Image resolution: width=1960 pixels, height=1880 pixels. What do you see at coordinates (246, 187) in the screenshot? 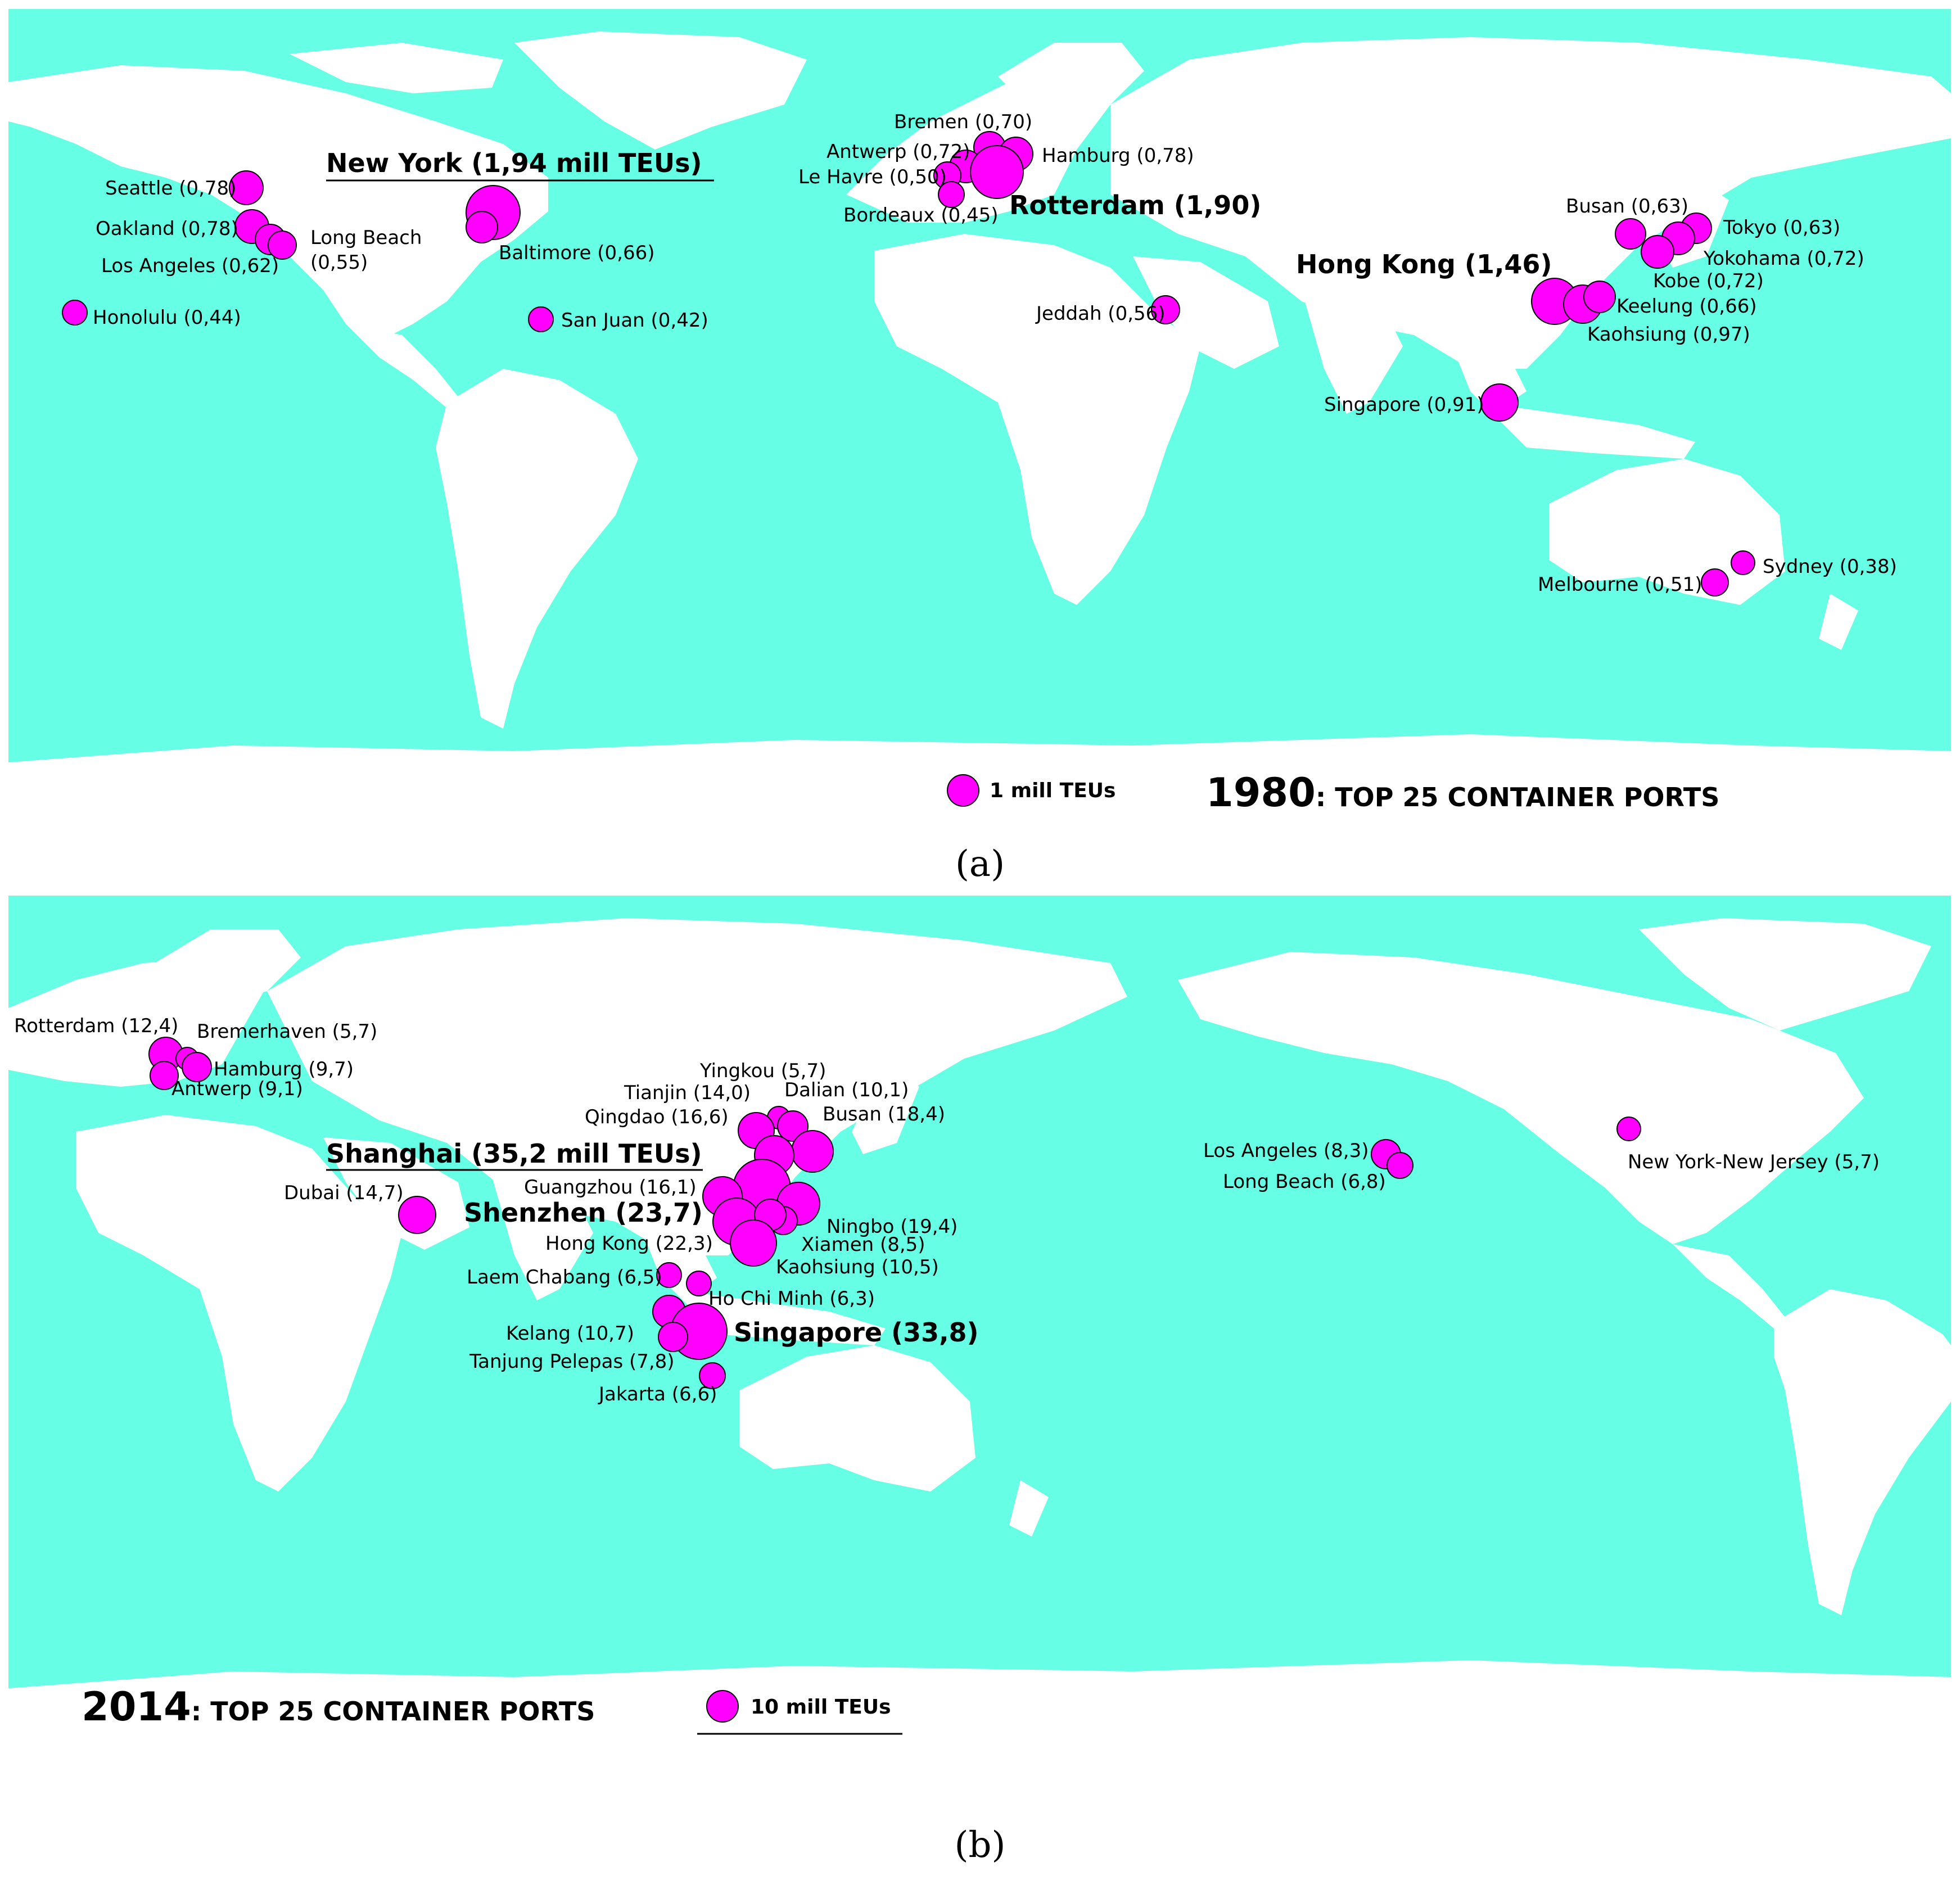
I see `port-seattle` at bounding box center [246, 187].